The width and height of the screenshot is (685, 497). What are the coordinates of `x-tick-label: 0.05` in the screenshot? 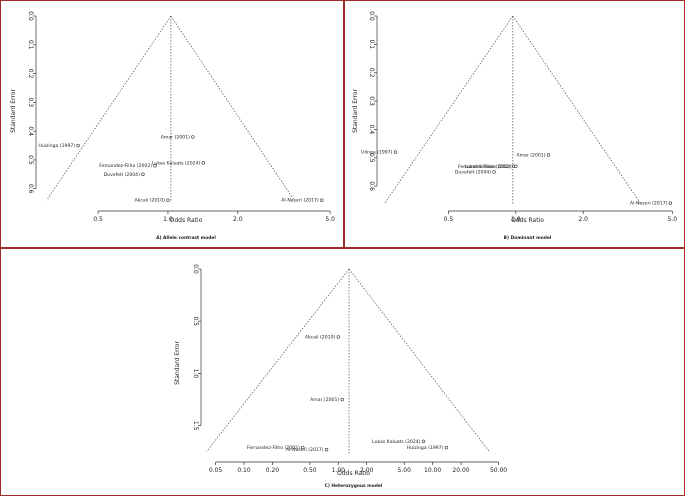 It's located at (216, 470).